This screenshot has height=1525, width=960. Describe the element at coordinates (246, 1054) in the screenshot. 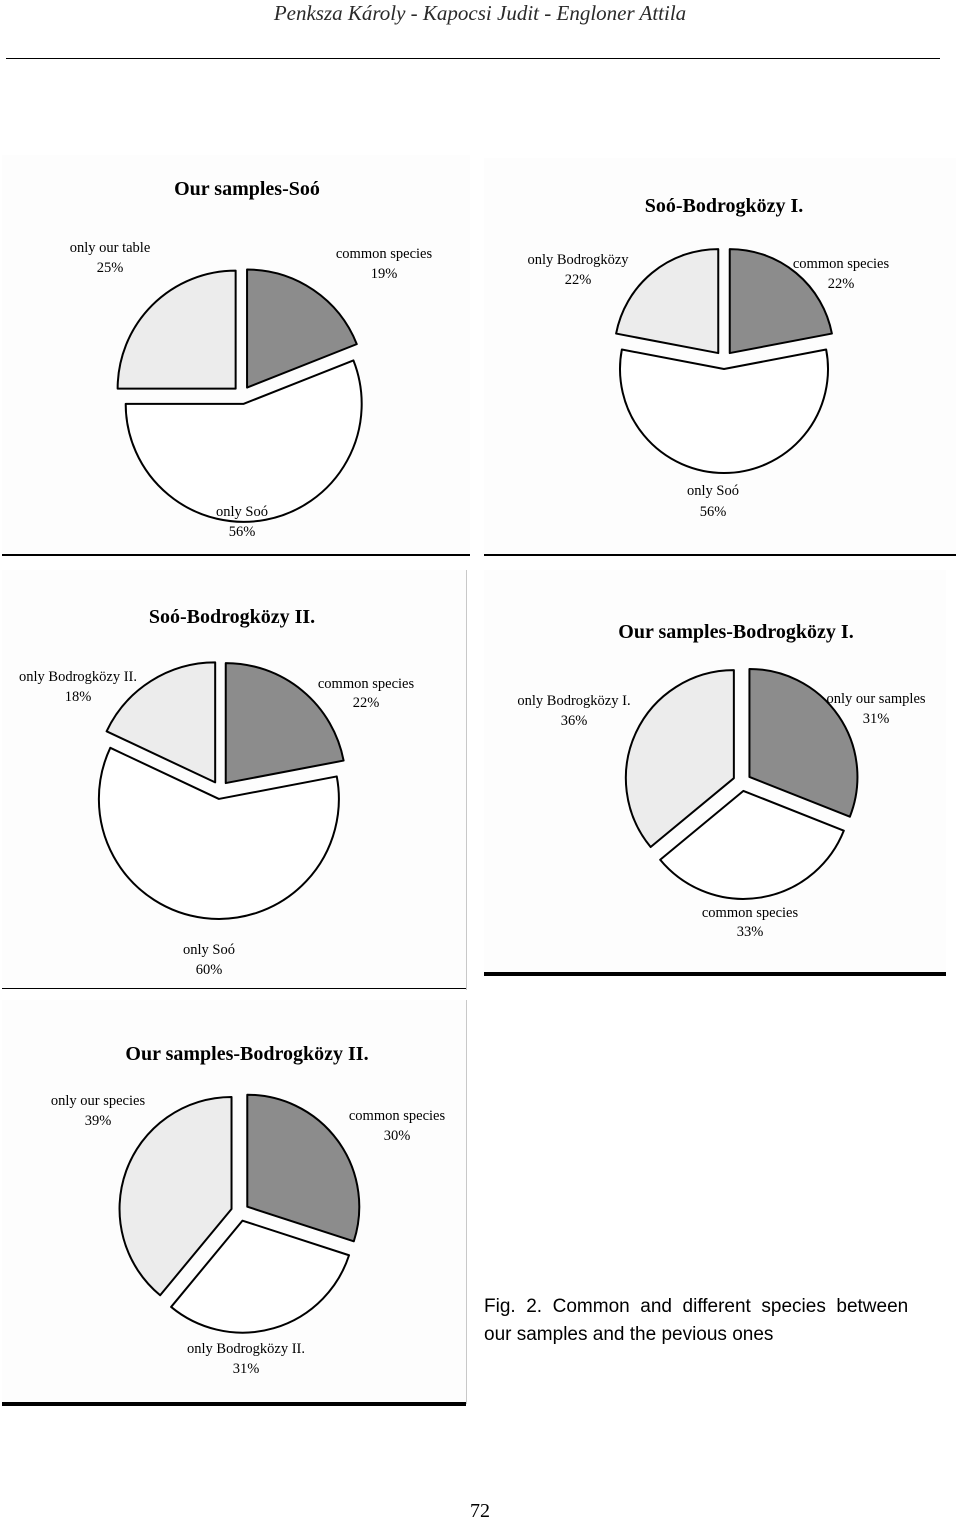

I see `chart-title: Our samples-Bodrogközy II.` at that location.